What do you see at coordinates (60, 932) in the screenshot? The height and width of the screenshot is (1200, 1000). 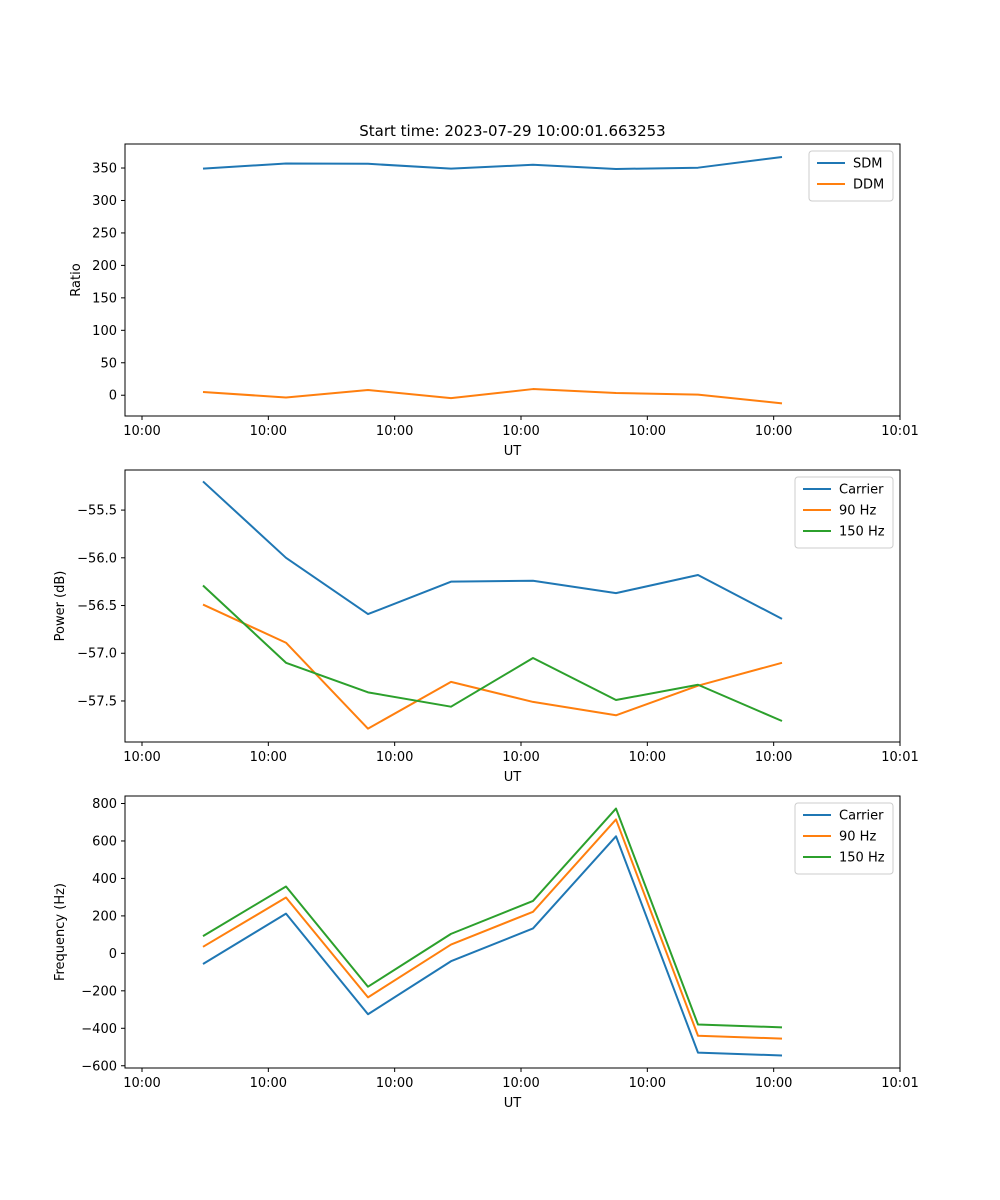 I see `y-axis-label: Frequency (Hz)` at bounding box center [60, 932].